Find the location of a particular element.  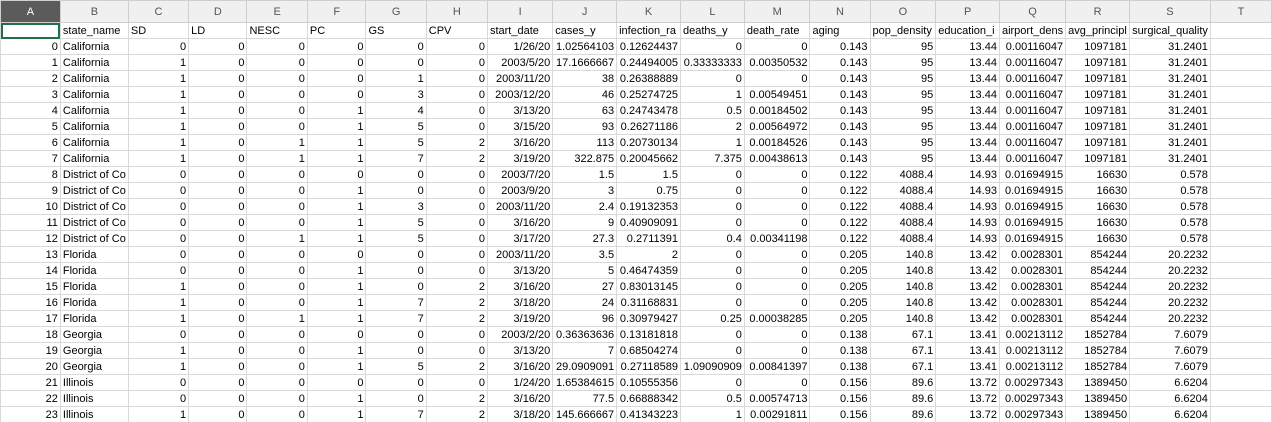

cell: 3/18/20 is located at coordinates (520, 414).